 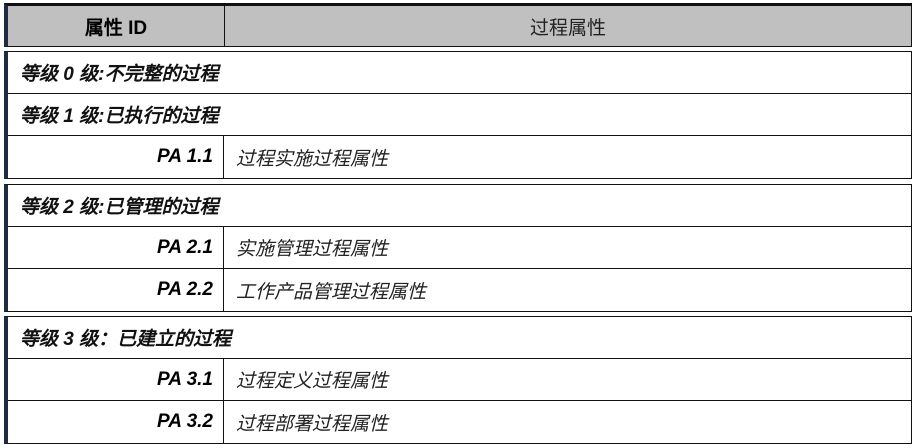 I want to click on level-title: 等级 2 级:已管理的过程, so click(x=119, y=207).